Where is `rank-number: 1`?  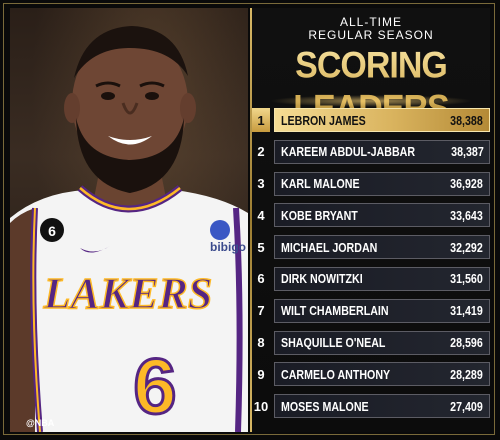
rank-number: 1 is located at coordinates (261, 120).